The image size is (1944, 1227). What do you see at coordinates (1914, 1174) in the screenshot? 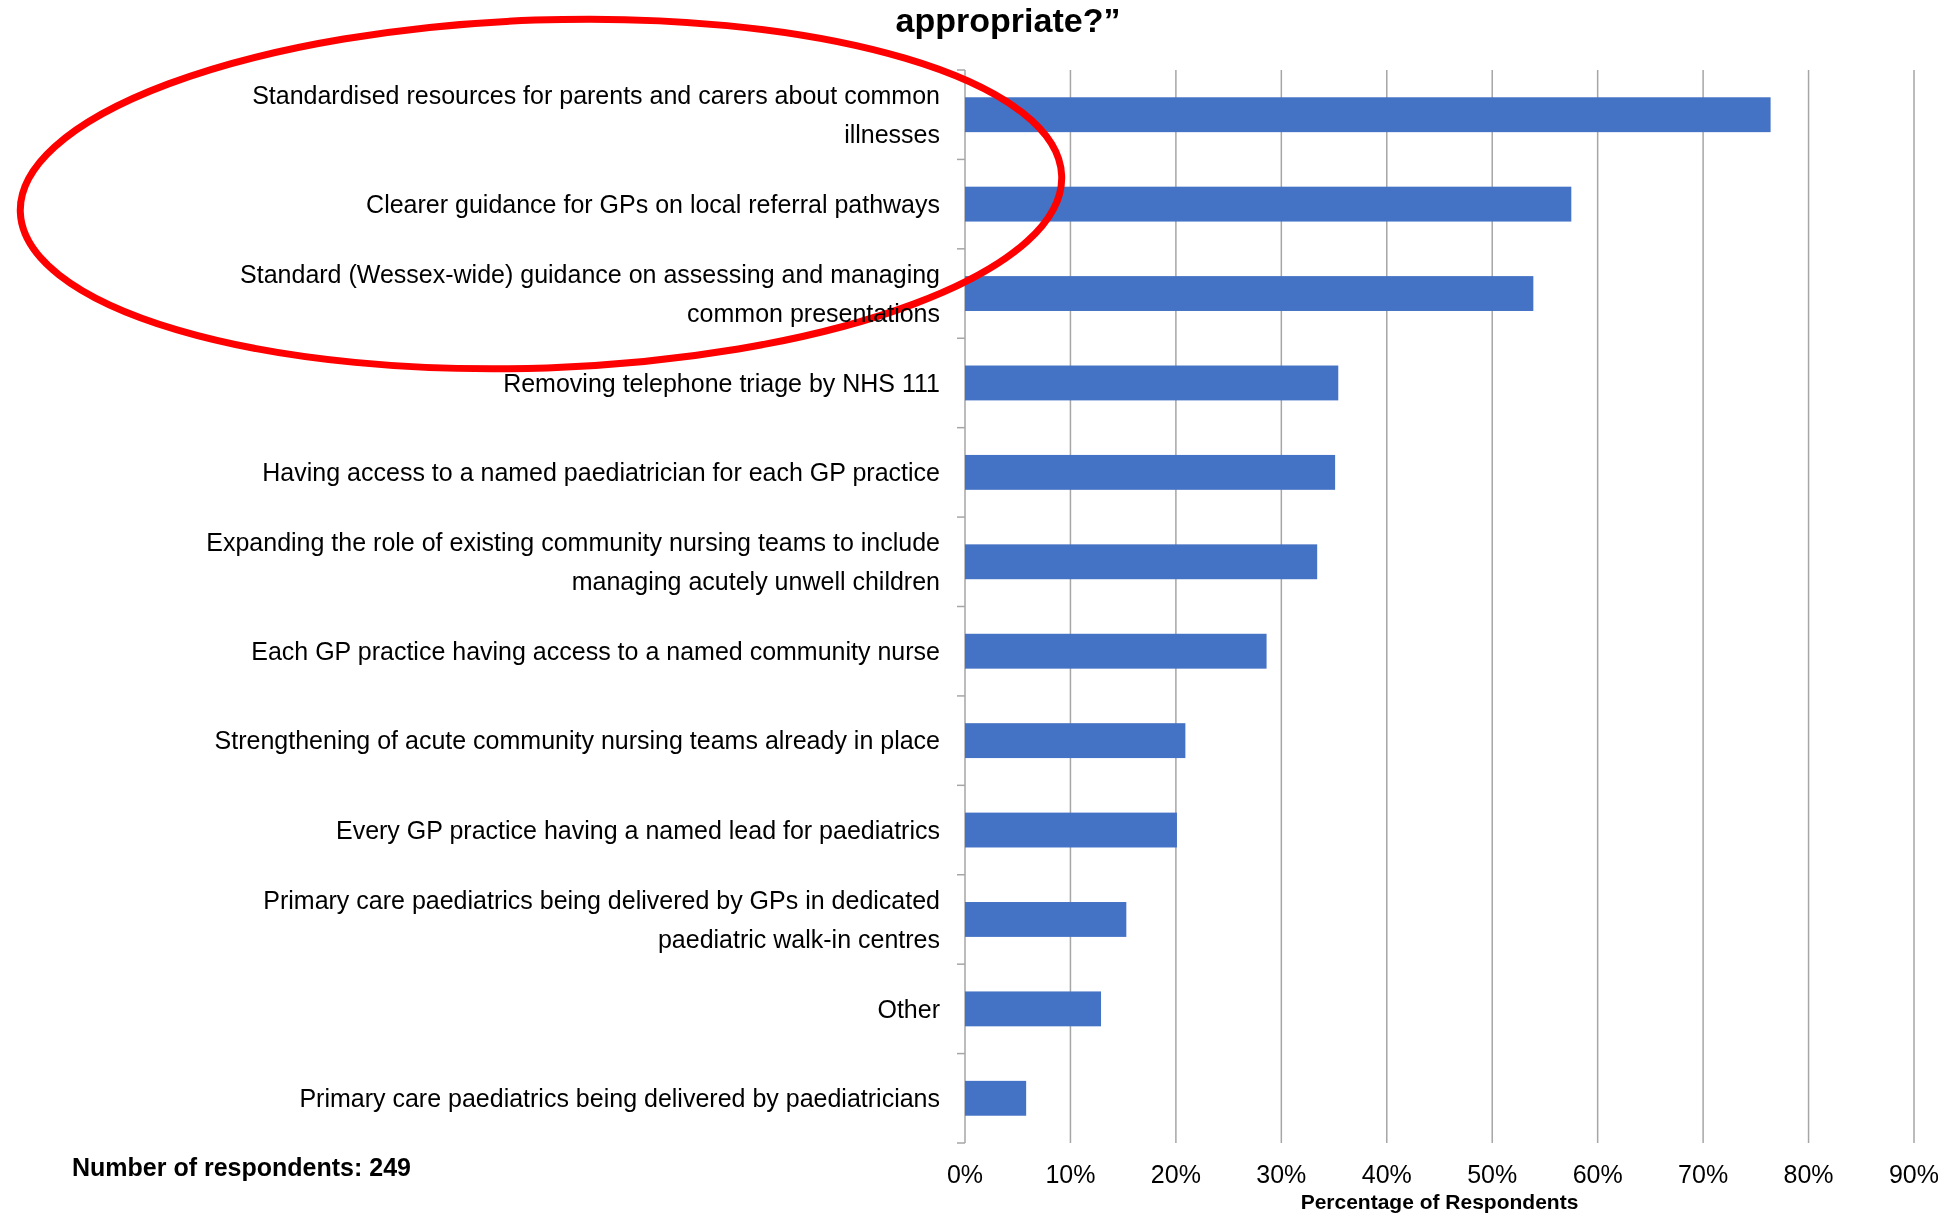
I see `x-tick-label: 90%` at bounding box center [1914, 1174].